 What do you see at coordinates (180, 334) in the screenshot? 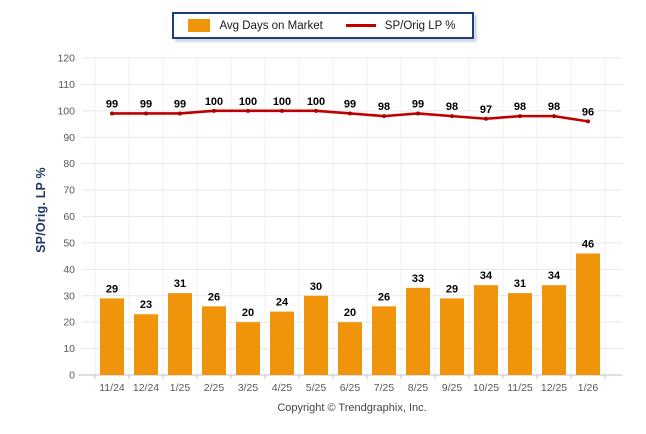
I see `bar-1/25` at bounding box center [180, 334].